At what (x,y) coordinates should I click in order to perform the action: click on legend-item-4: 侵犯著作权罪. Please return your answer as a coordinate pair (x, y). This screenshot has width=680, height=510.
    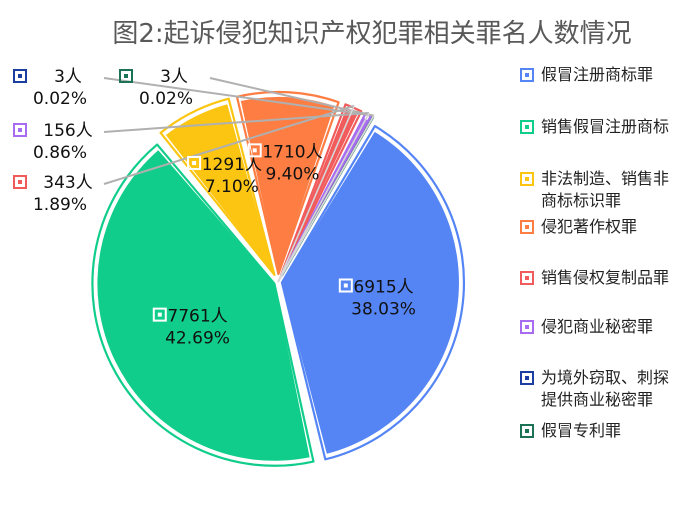
    Looking at the image, I should click on (578, 226).